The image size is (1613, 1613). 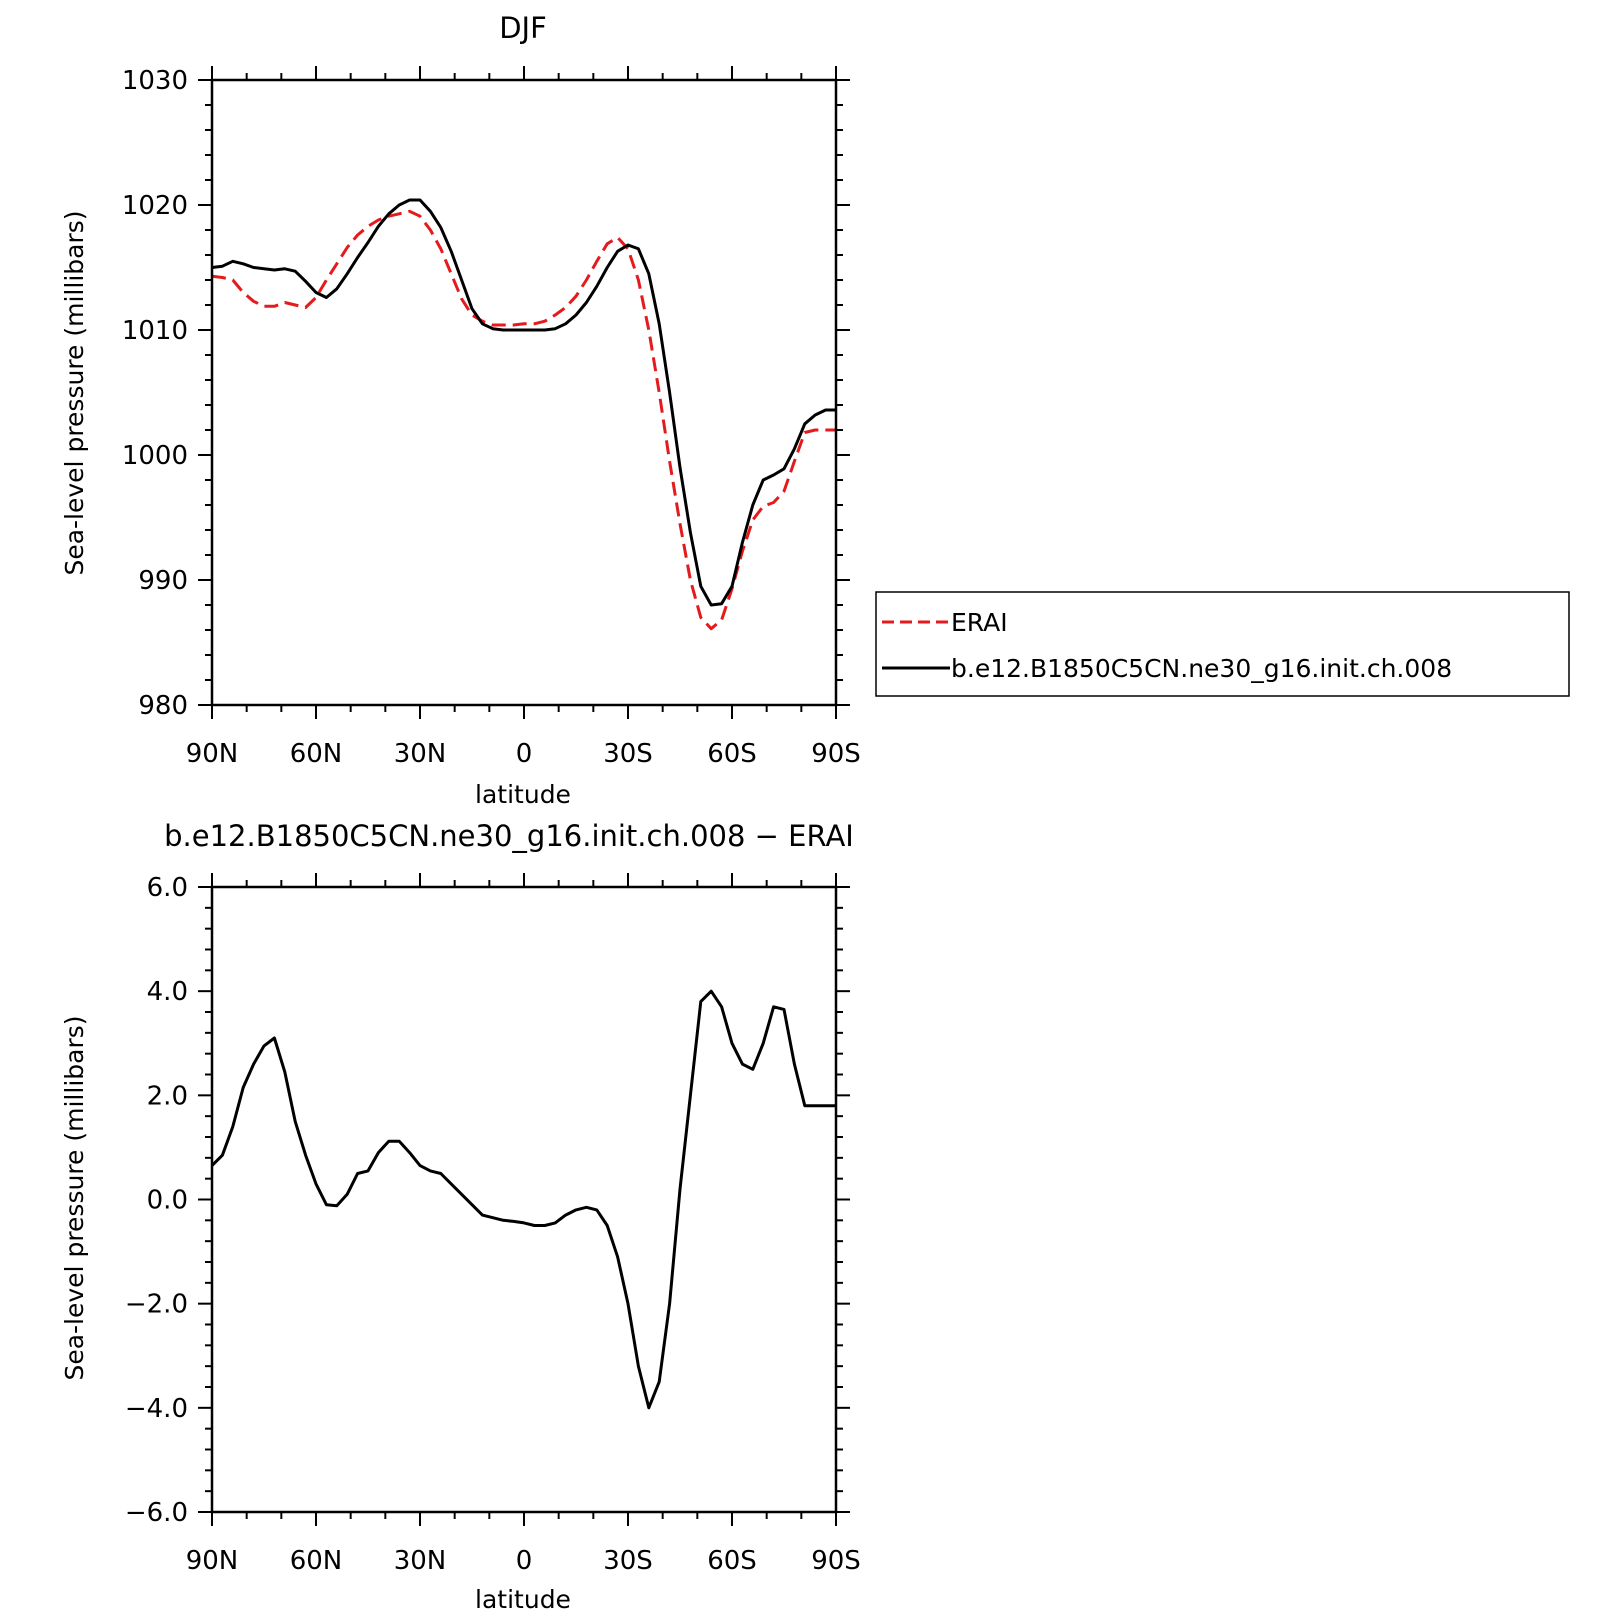 What do you see at coordinates (523, 1599) in the screenshot?
I see `bottom-panel-xlabel: latitude` at bounding box center [523, 1599].